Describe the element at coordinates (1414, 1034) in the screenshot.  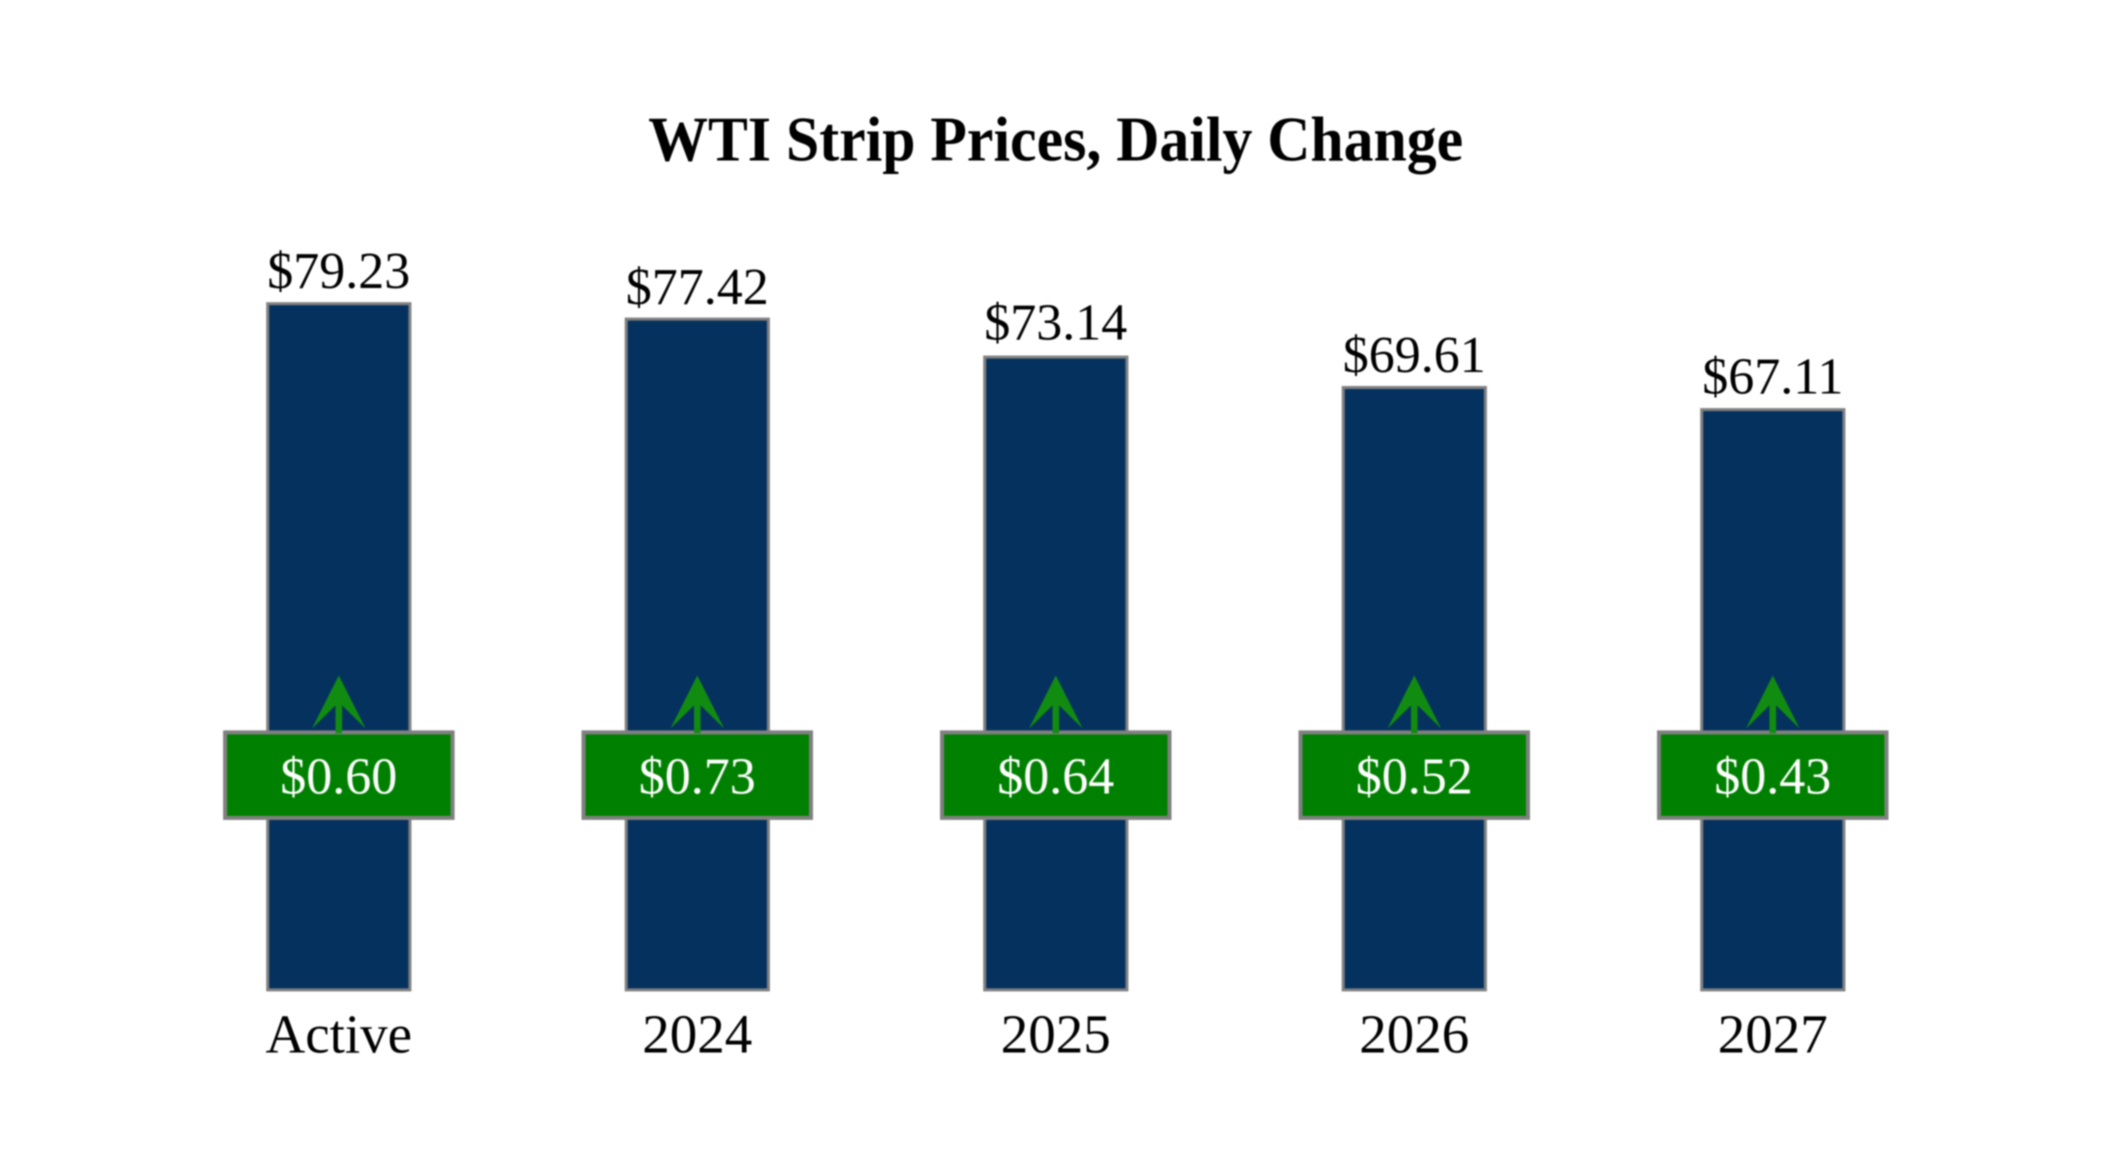
I see `svg-text: 2026` at that location.